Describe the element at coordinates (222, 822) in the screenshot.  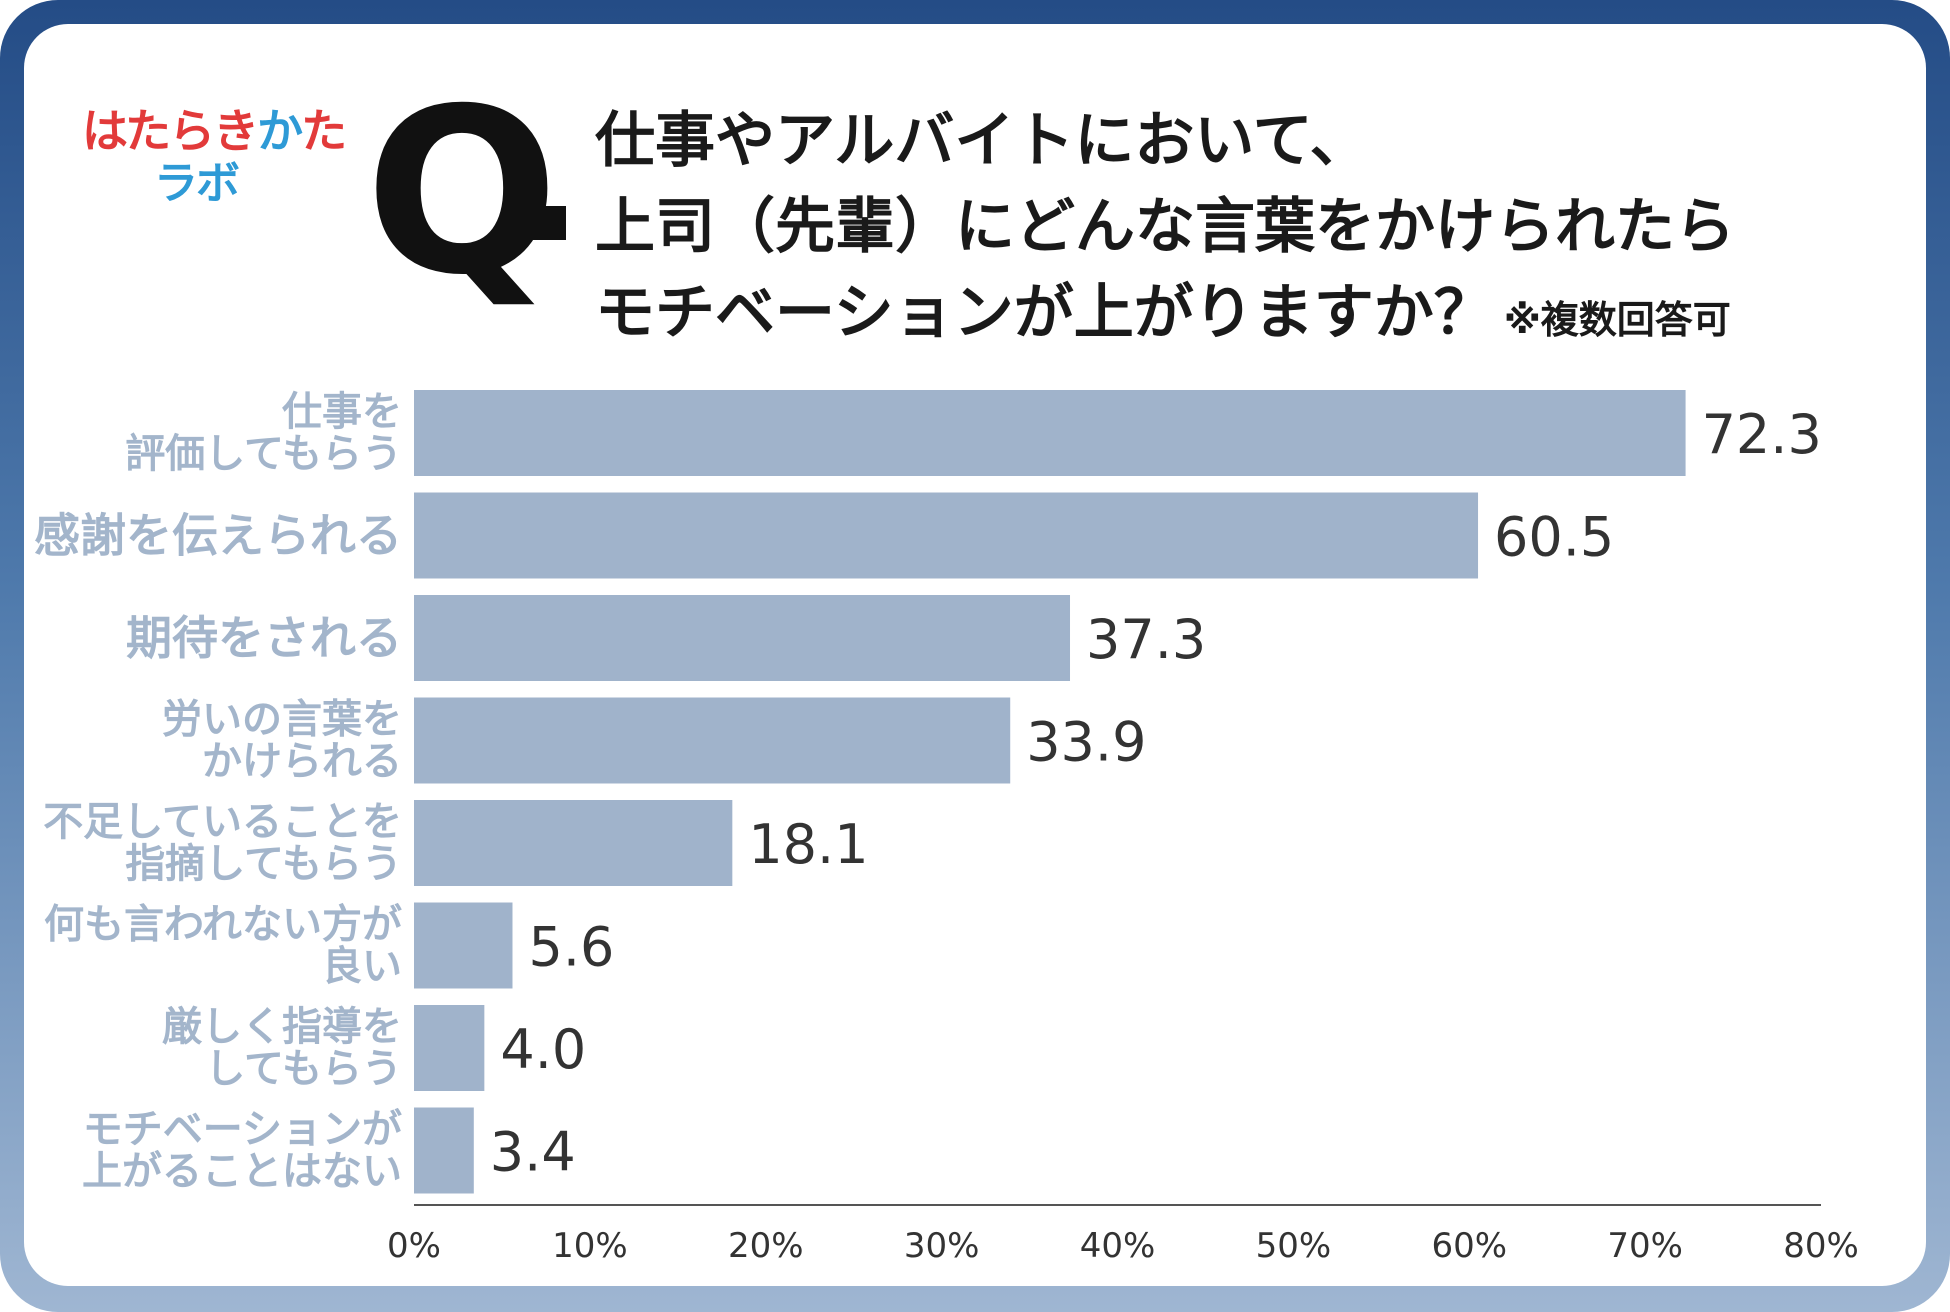
I see `category-label-4-0: 不足していることを` at that location.